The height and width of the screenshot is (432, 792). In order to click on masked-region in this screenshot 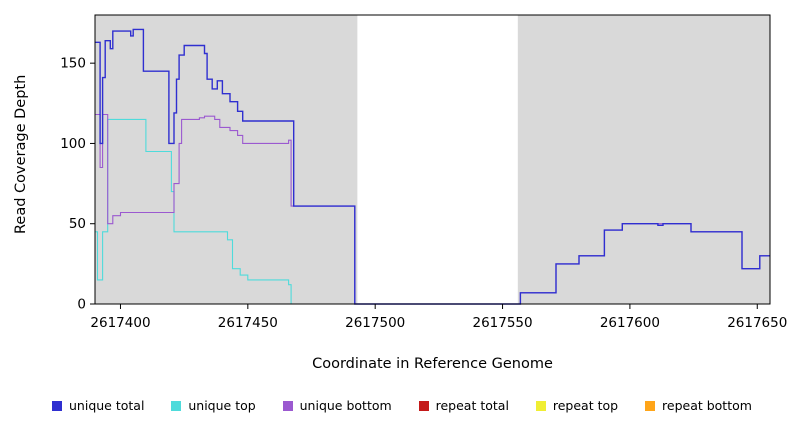, I will do `click(437, 159)`.